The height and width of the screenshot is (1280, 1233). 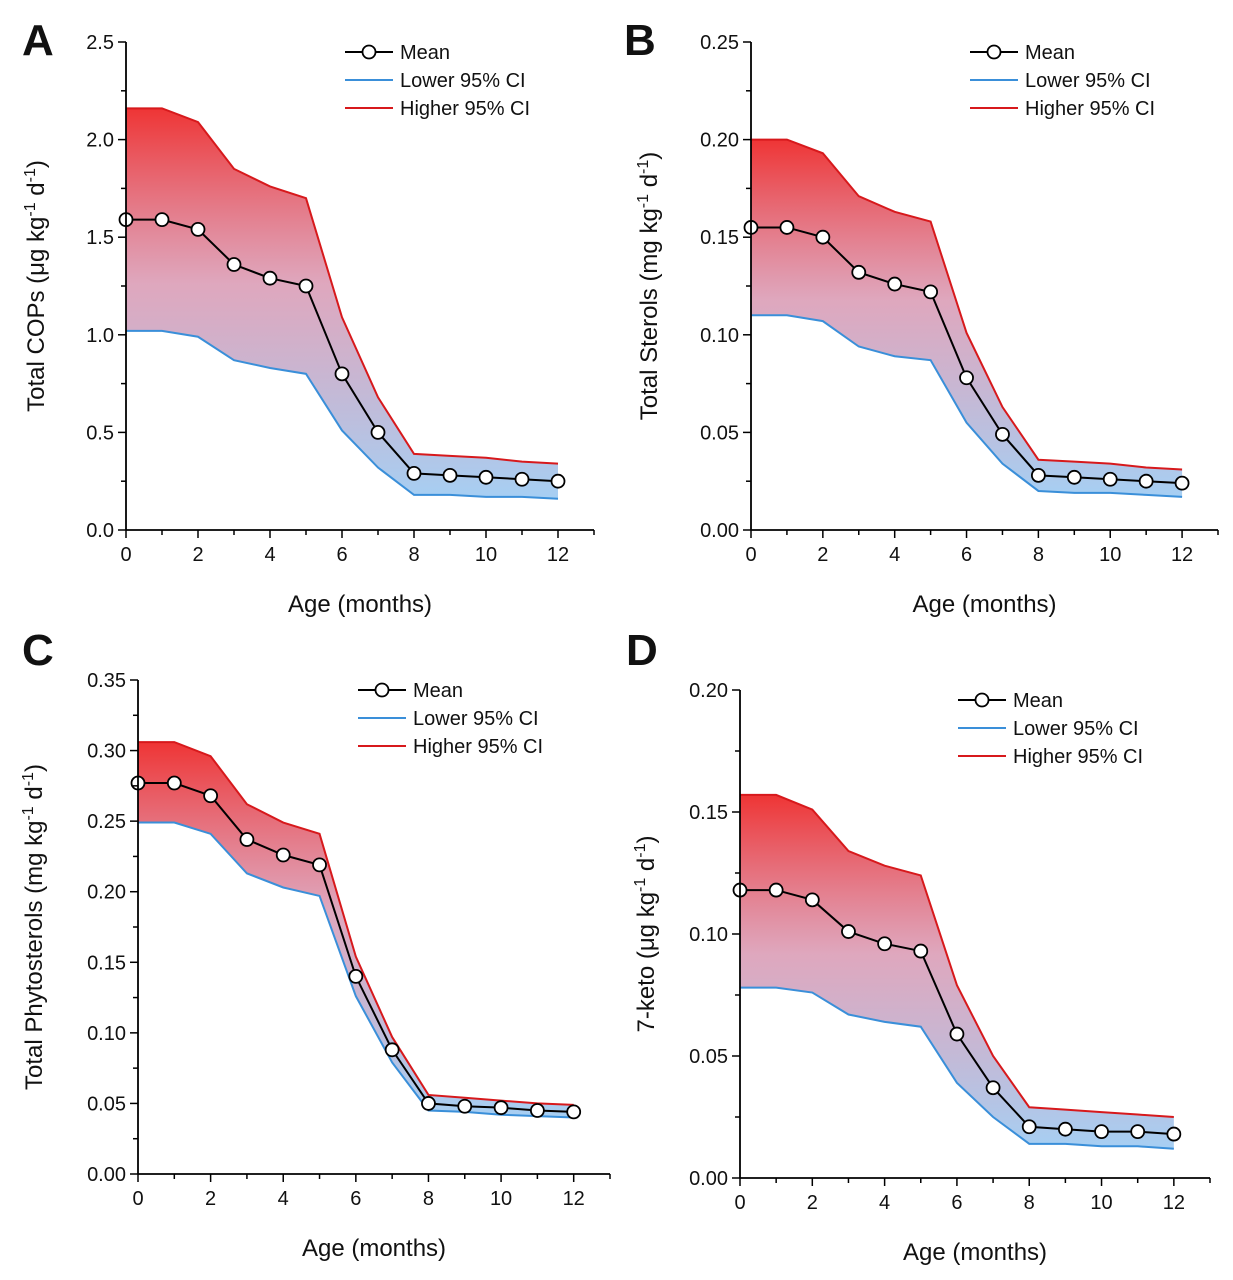 I want to click on y-tick-label: 0.35, so click(x=106, y=681).